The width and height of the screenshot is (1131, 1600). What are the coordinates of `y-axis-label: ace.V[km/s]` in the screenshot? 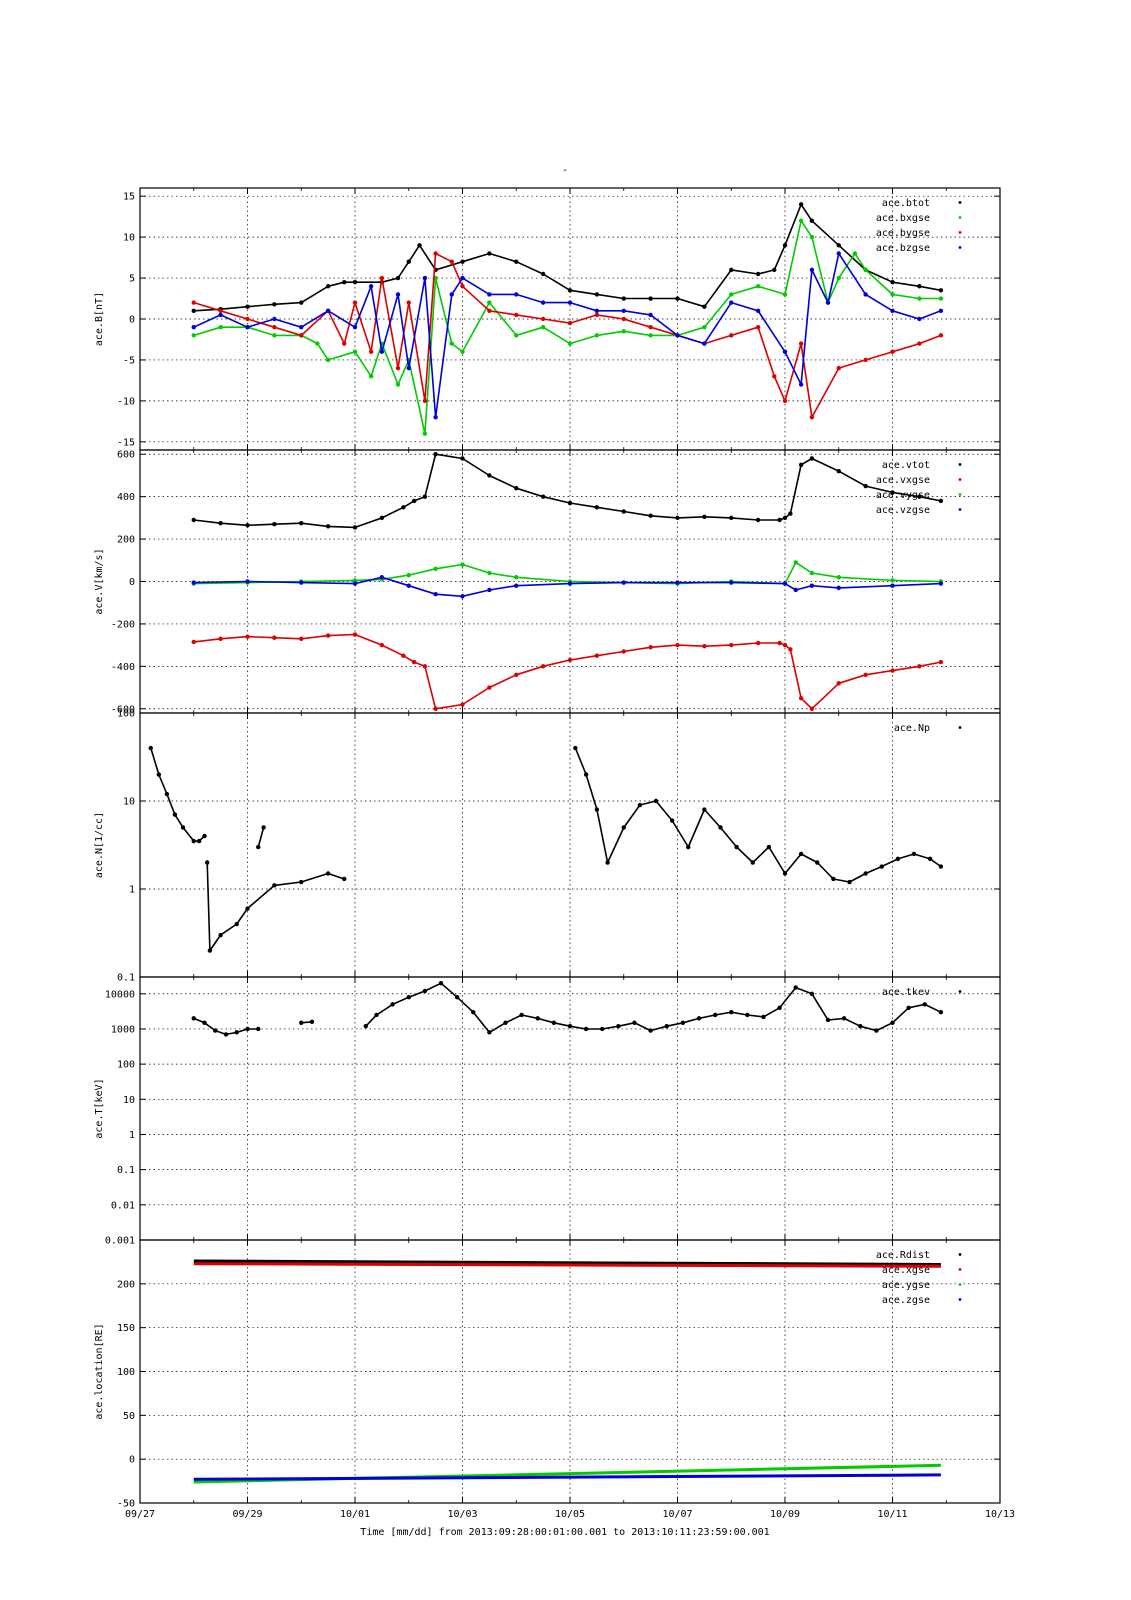 It's located at (99, 581).